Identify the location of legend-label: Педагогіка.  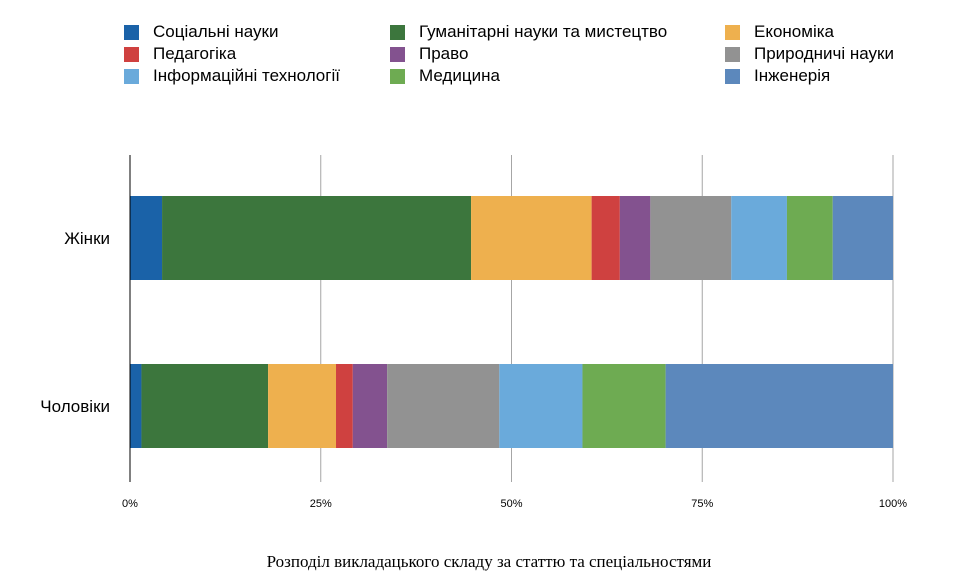
(195, 53).